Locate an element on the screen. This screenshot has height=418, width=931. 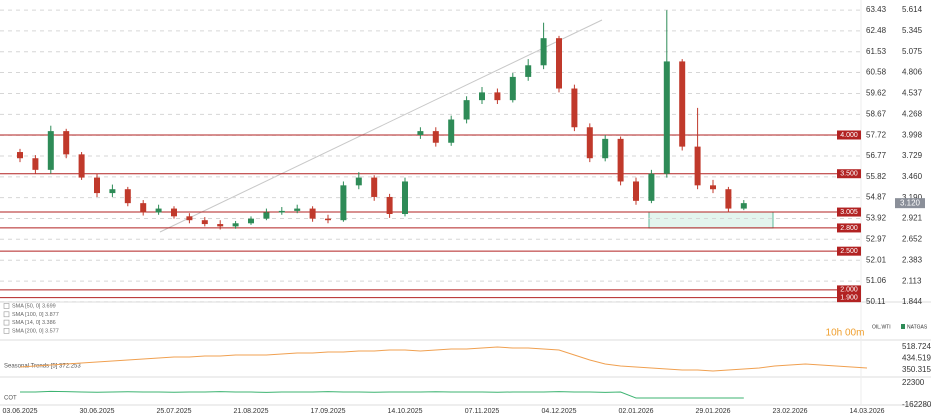
level-label: 2.500 is located at coordinates (849, 251).